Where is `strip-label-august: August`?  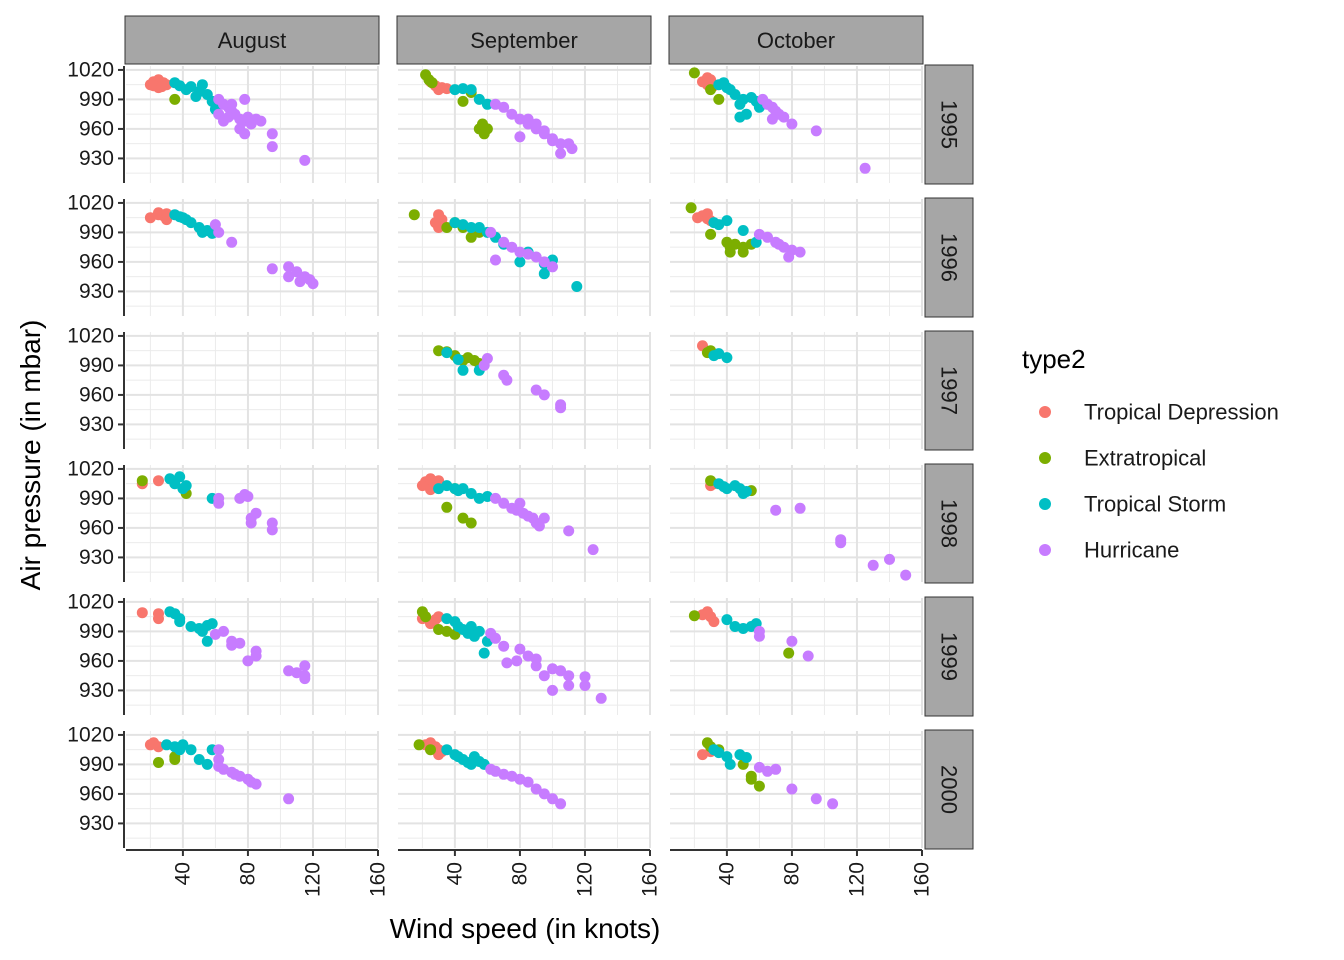 strip-label-august: August is located at coordinates (252, 40).